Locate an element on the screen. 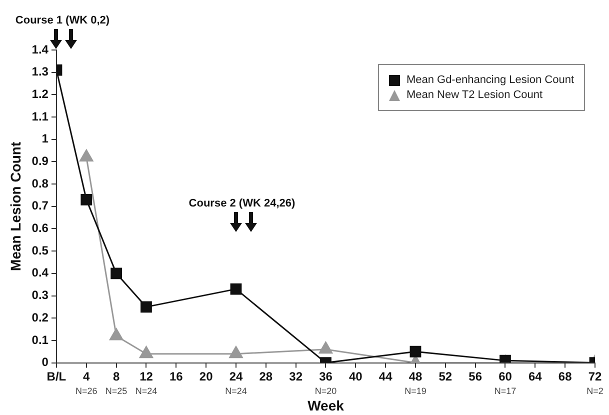  x-axis-title: Week is located at coordinates (326, 405).